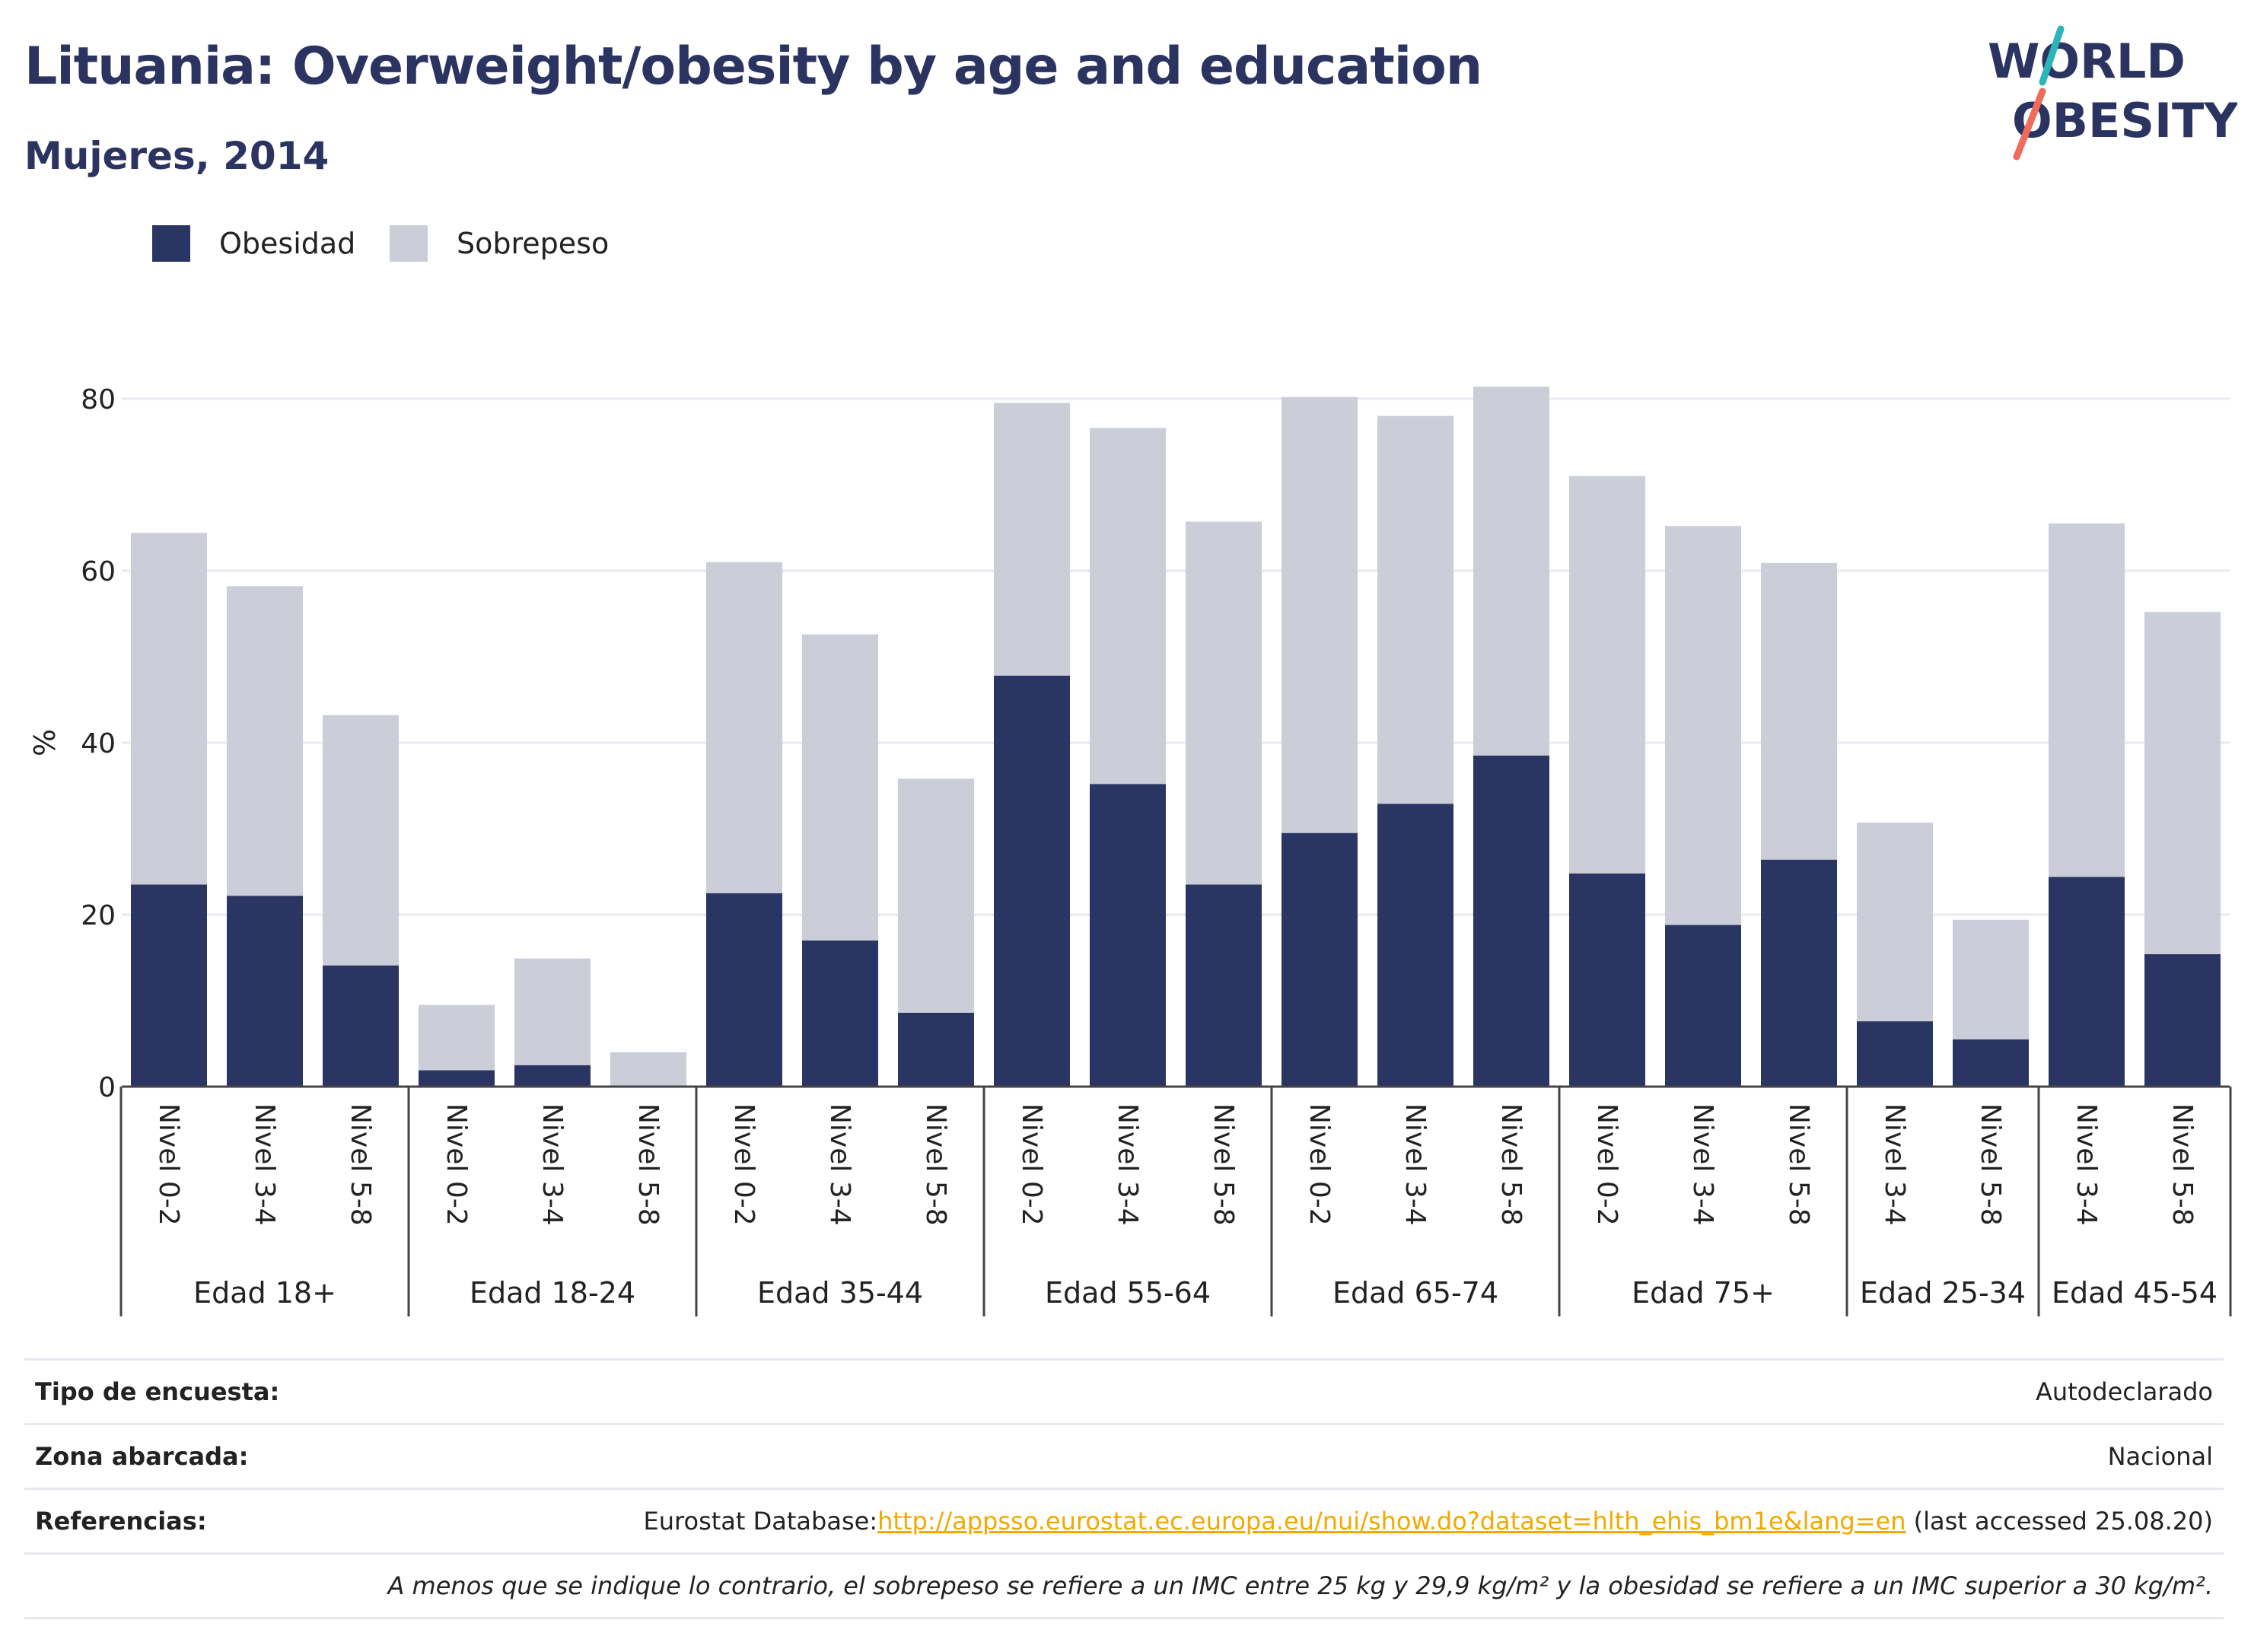  Describe the element at coordinates (840, 1293) in the screenshot. I see `x-group-label: Edad 35-44` at that location.